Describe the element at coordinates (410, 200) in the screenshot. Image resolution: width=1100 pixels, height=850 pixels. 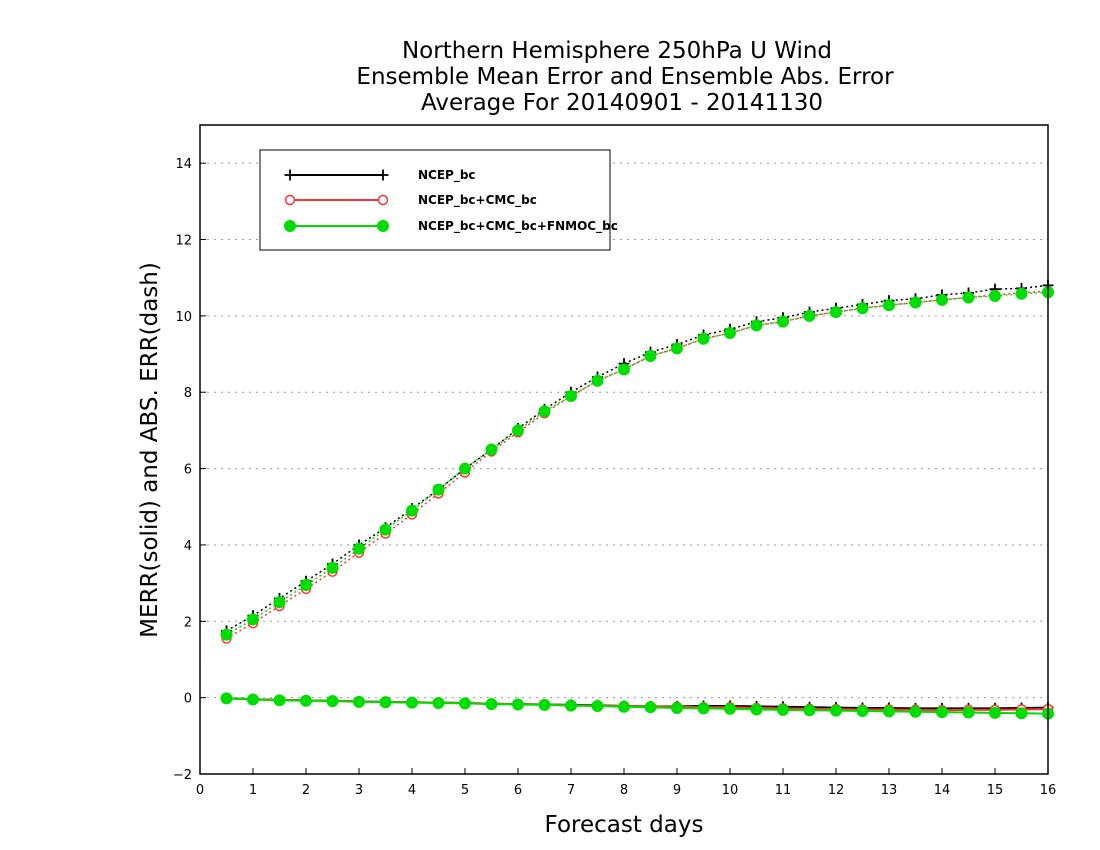
I see `legend-item: NCEP_bc+CMC_bc` at that location.